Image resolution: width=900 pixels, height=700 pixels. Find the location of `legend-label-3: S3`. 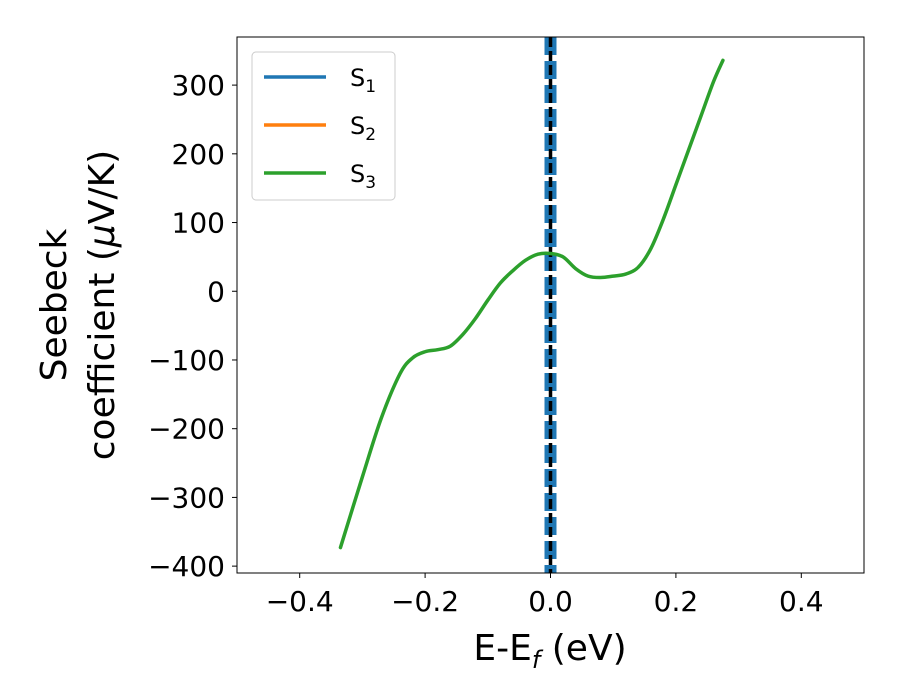

legend-label-3: S3 is located at coordinates (363, 176).